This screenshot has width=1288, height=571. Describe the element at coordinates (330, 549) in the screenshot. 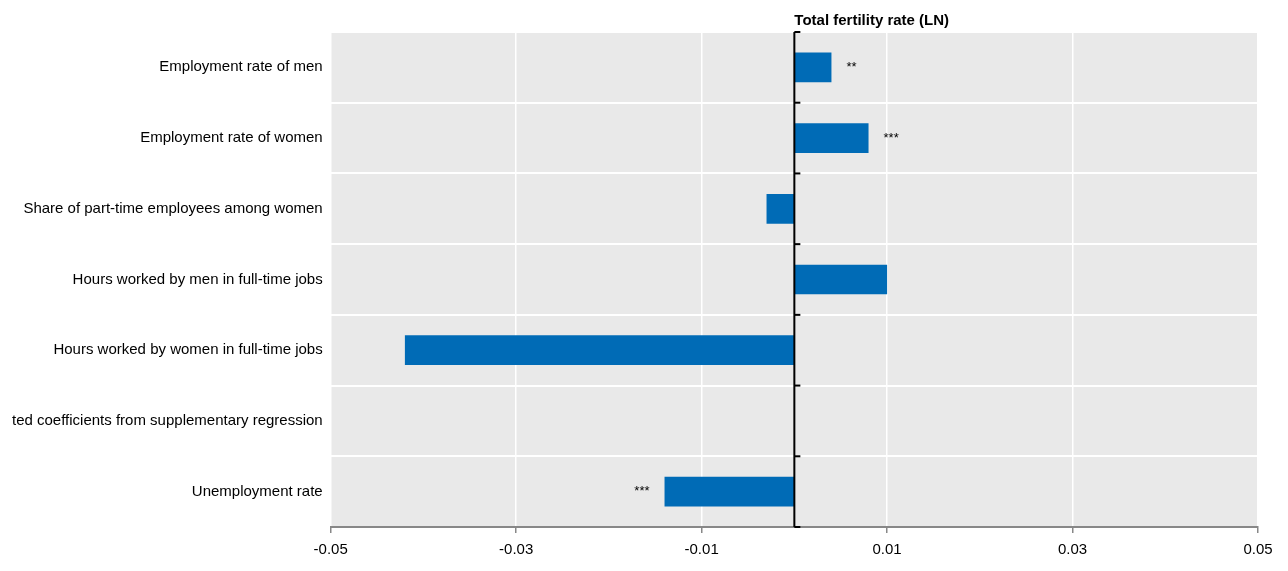

I see `x-tick-label: -0.05` at that location.